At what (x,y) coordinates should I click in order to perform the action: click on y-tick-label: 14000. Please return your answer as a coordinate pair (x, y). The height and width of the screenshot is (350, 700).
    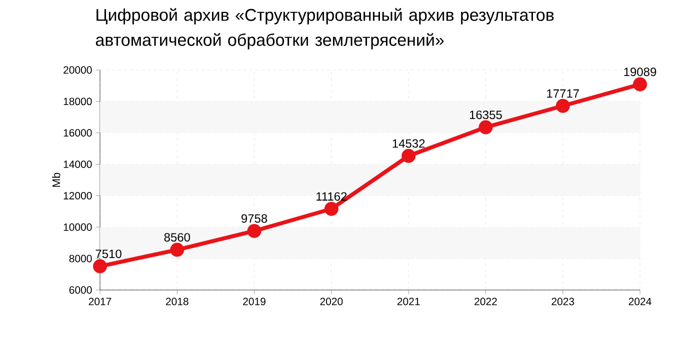
    Looking at the image, I should click on (78, 164).